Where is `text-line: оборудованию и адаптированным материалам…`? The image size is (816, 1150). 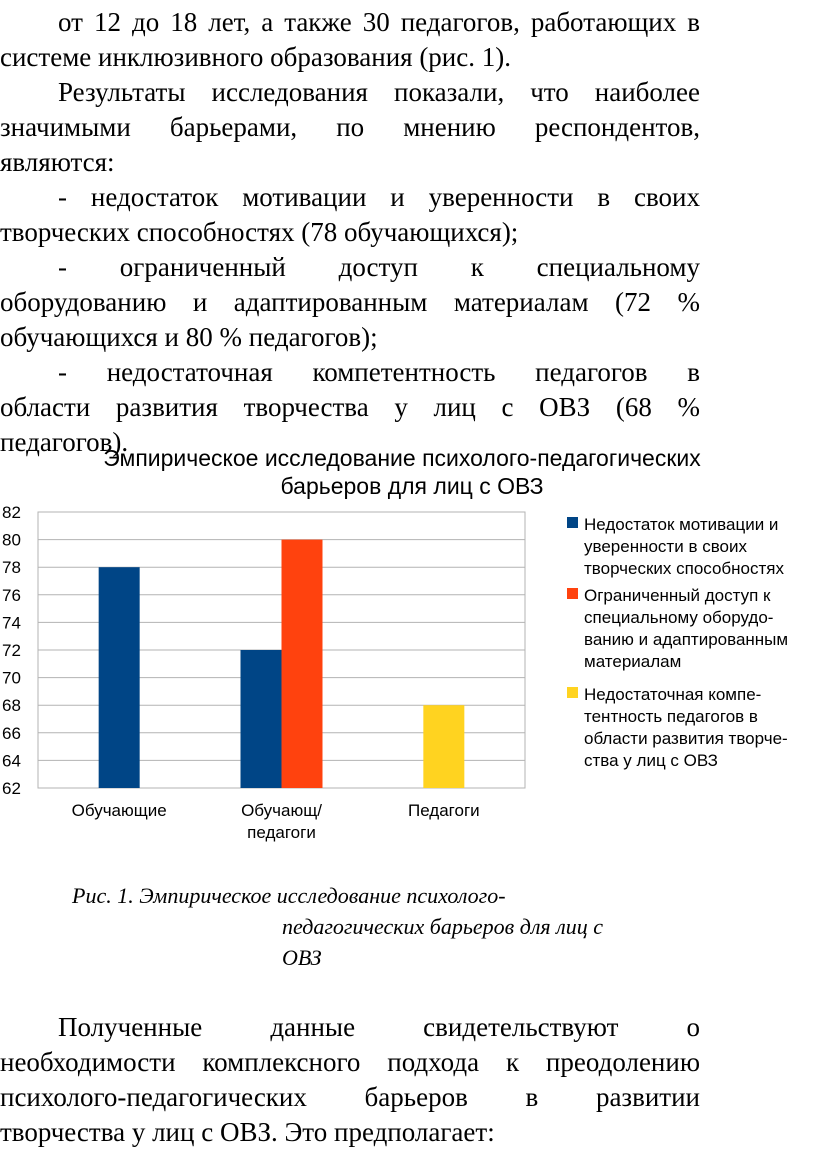
text-line: оборудованию и адаптированным материалам… is located at coordinates (350, 302).